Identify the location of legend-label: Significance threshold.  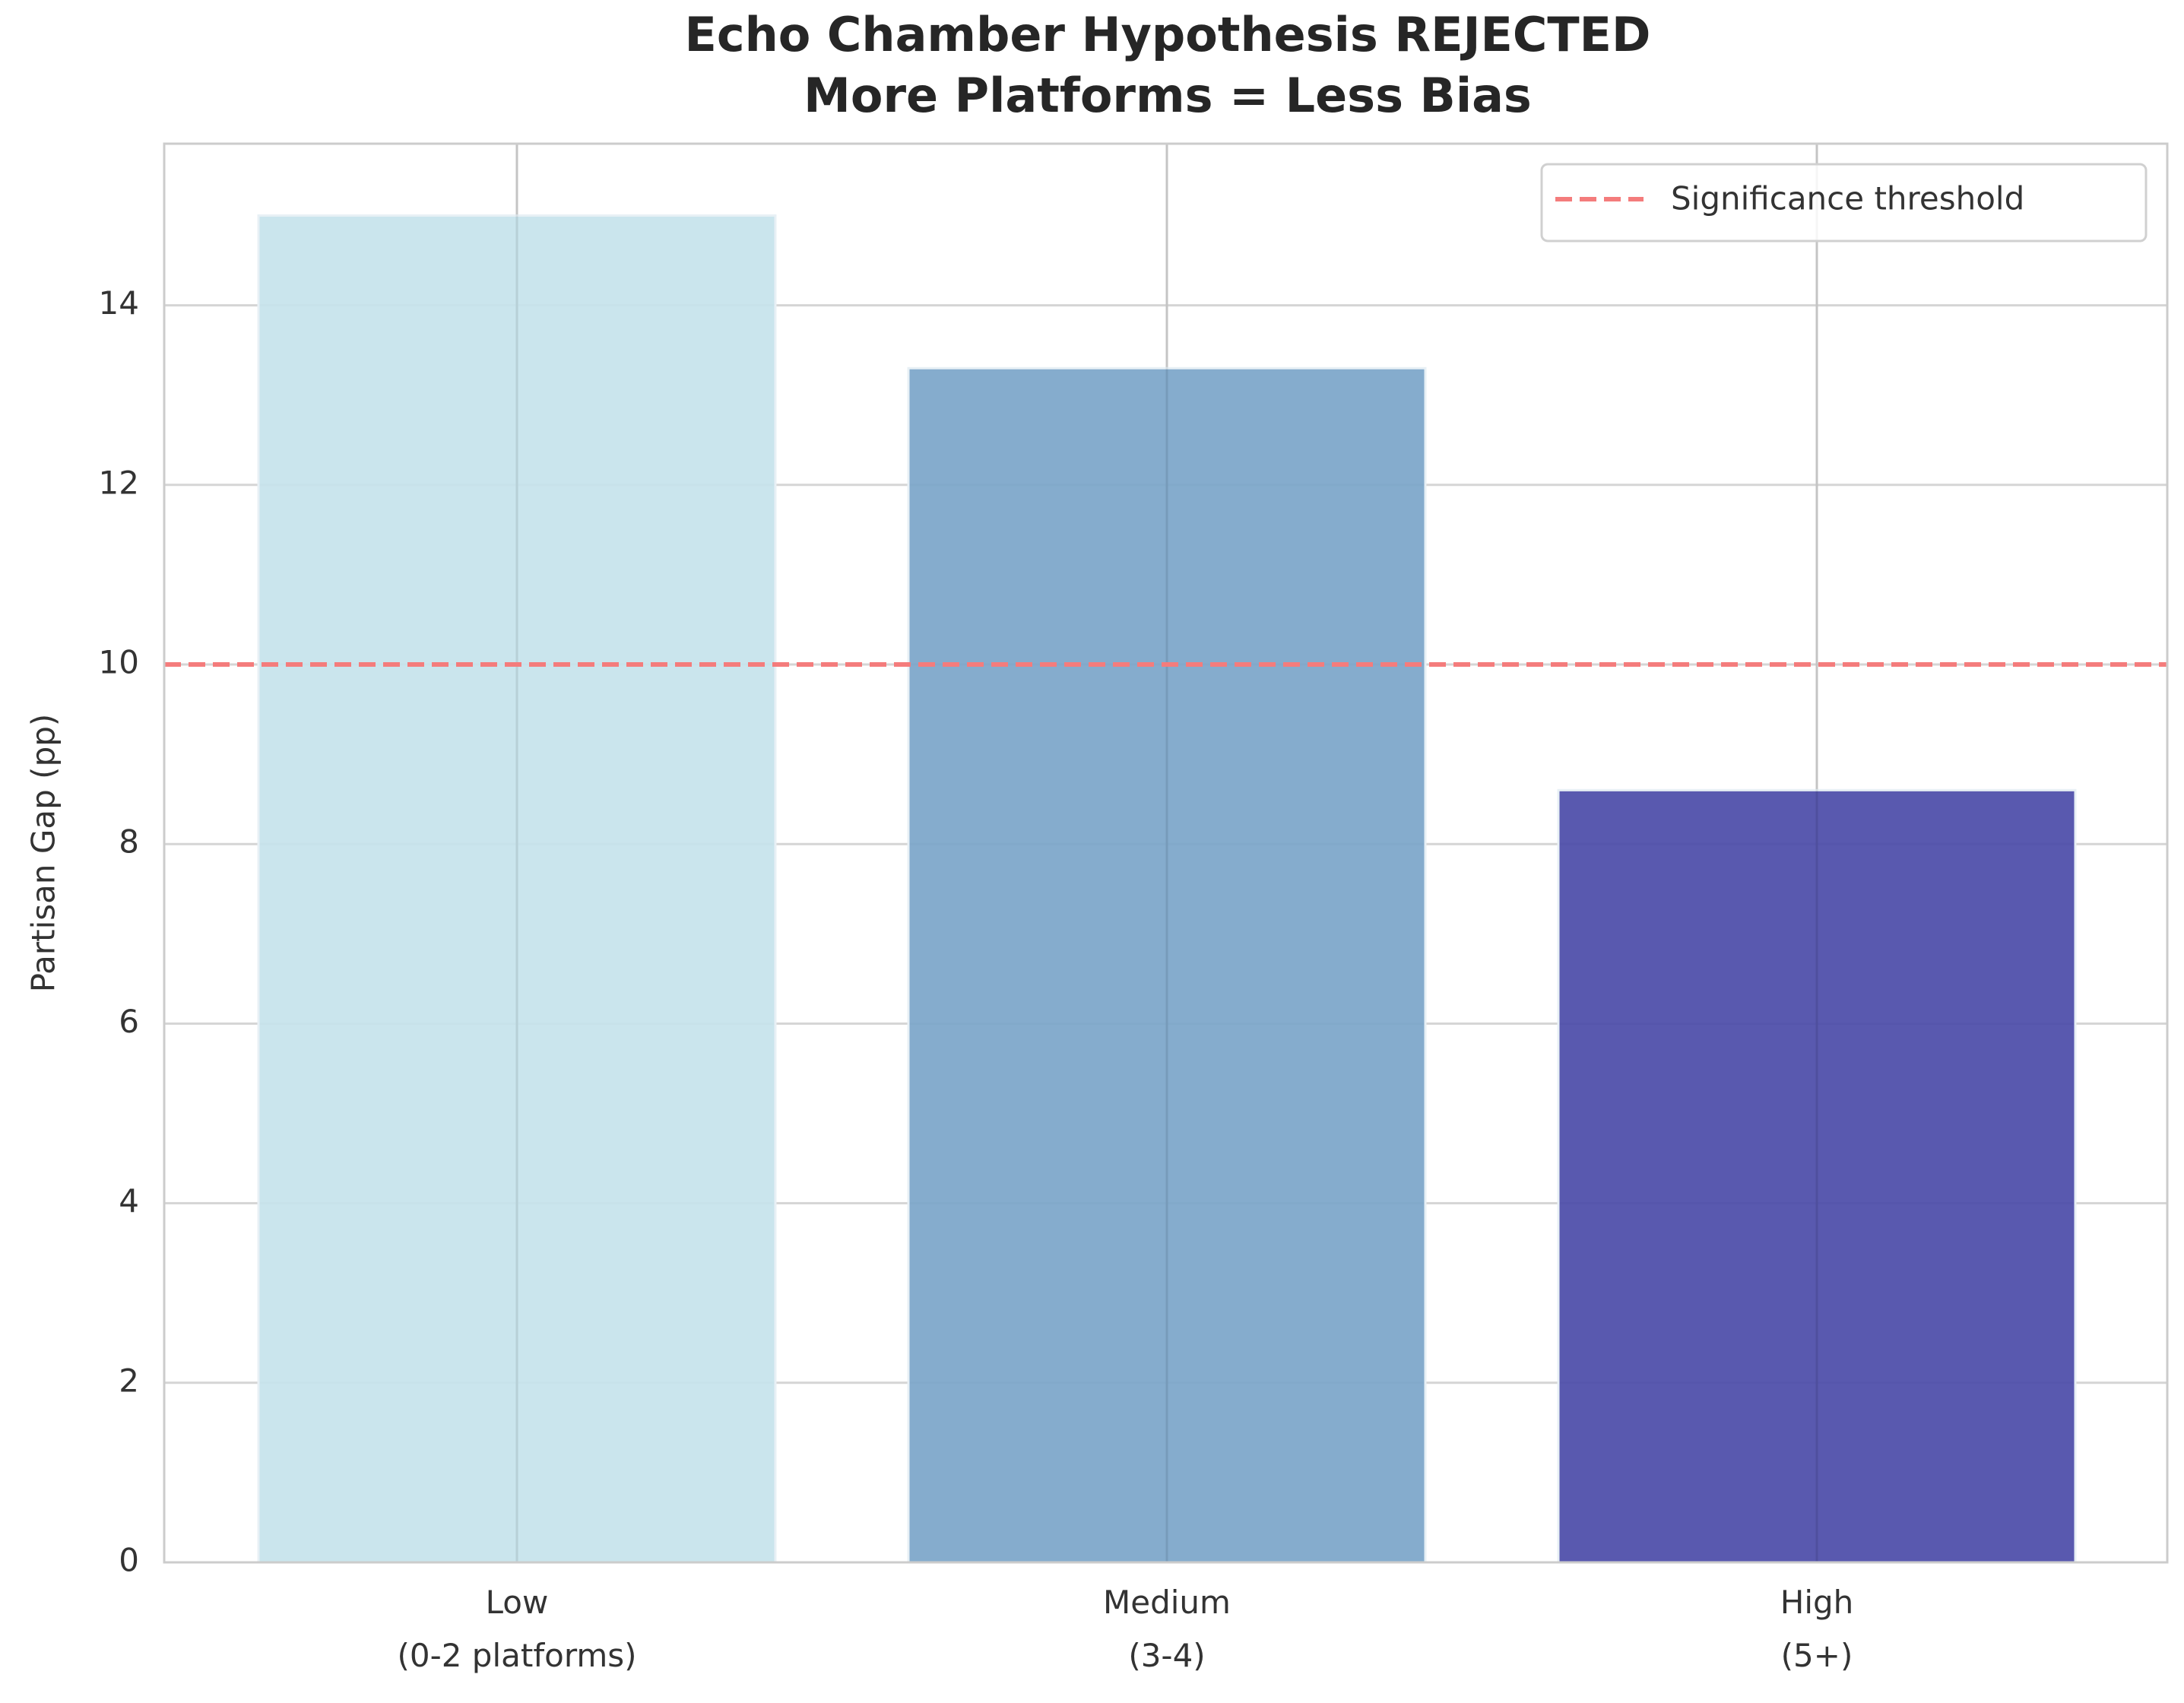
(1847, 198).